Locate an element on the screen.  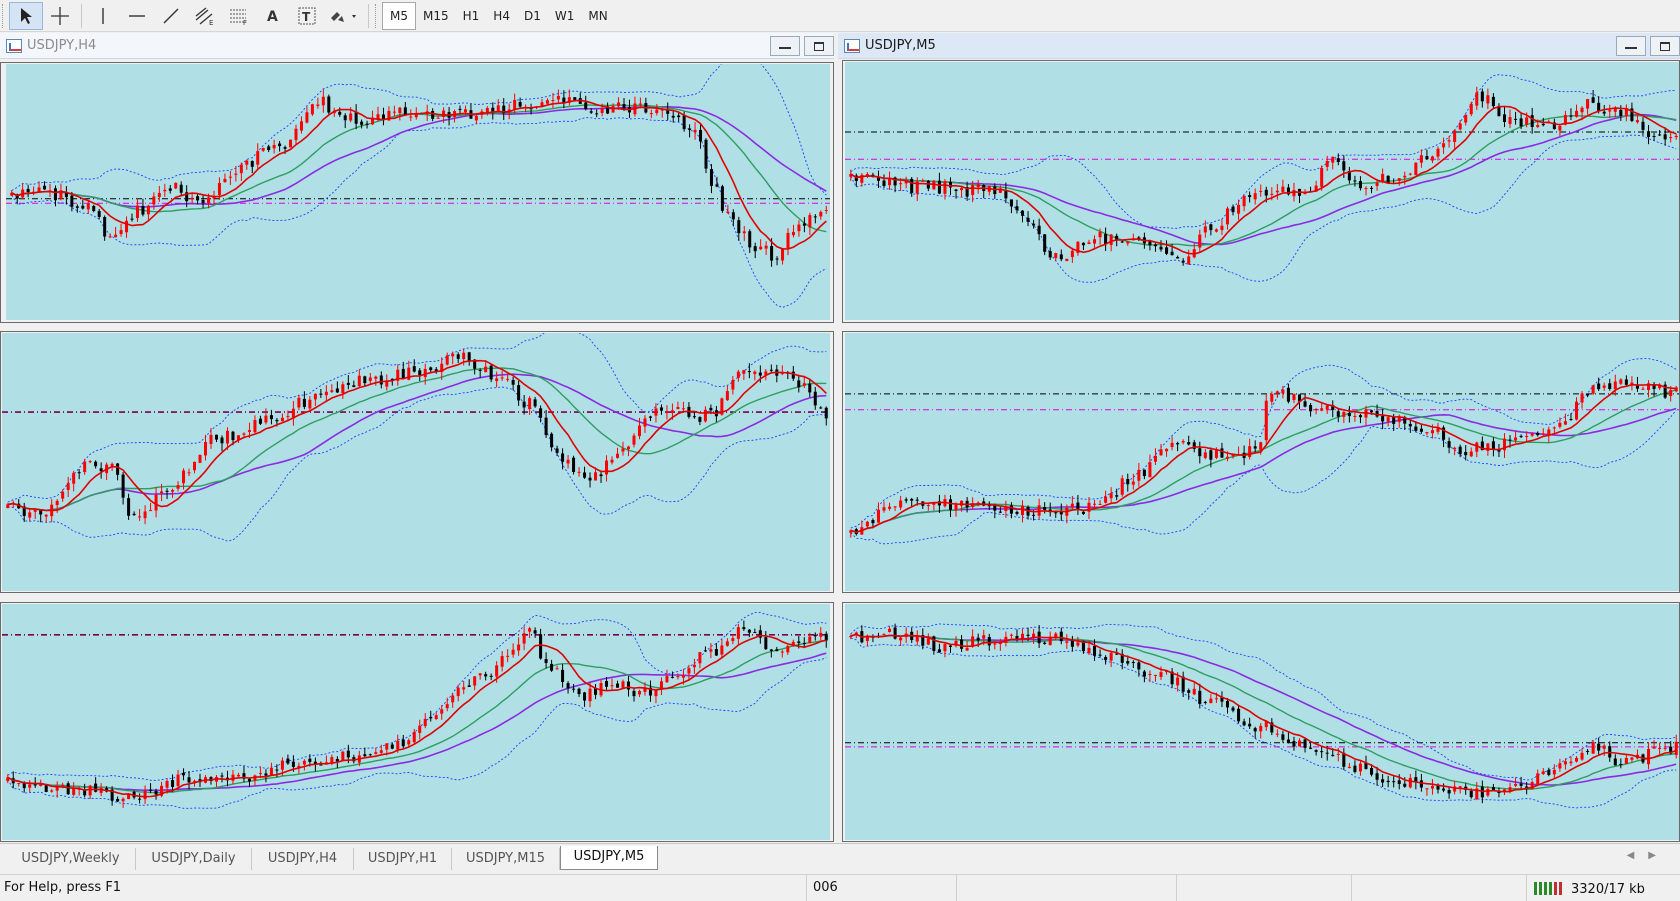
candlestick-chart-top-right is located at coordinates (1262, 191).